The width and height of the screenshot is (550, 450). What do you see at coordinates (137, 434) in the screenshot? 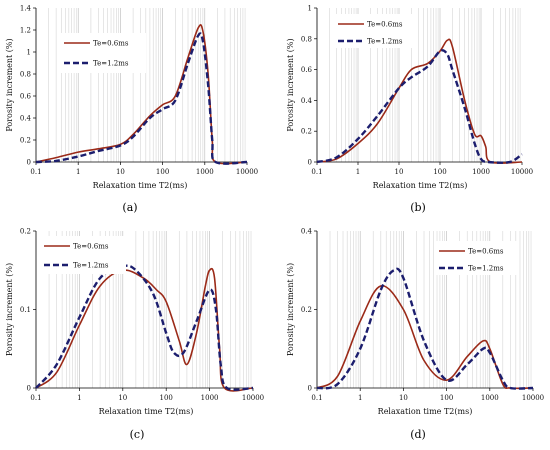
I see `panel-label: (c)` at bounding box center [137, 434].